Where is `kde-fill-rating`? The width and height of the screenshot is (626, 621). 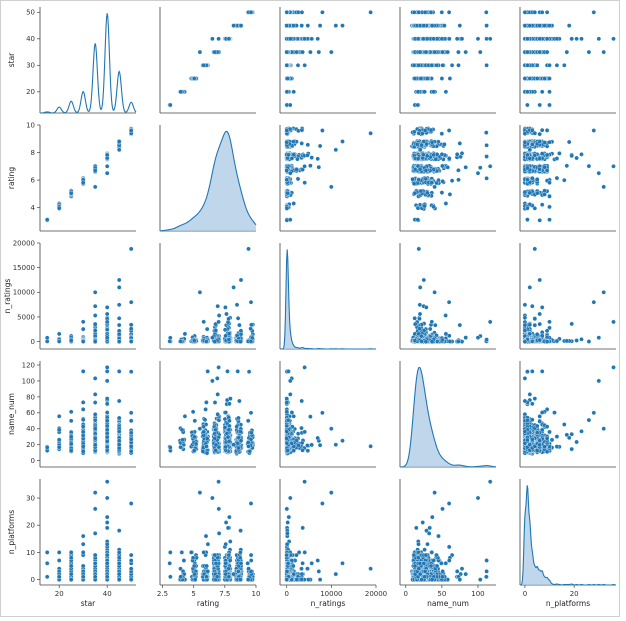 kde-fill-rating is located at coordinates (208, 181).